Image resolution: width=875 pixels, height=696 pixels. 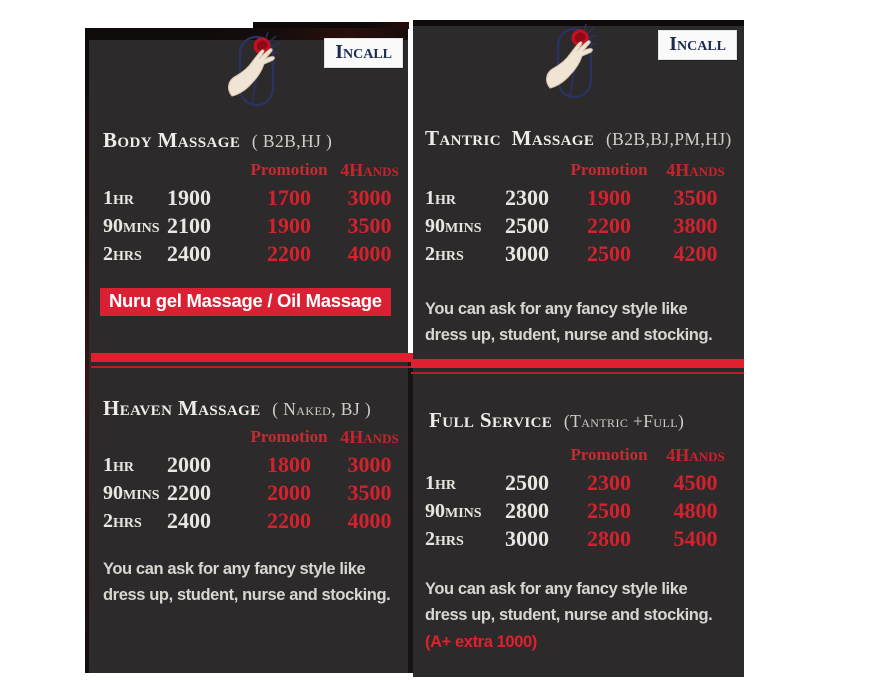 What do you see at coordinates (609, 510) in the screenshot?
I see `promo-price-cell: 2500` at bounding box center [609, 510].